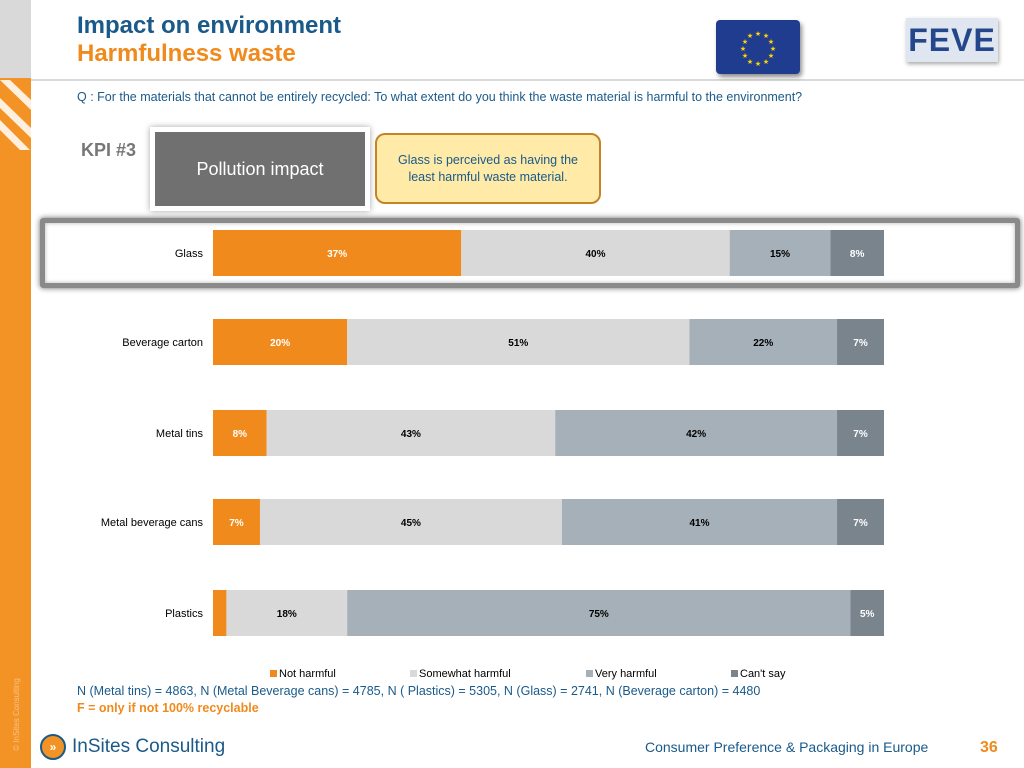 This screenshot has width=1024, height=768. What do you see at coordinates (15, 384) in the screenshot?
I see `left-accent-bar: © InSites Consulting` at bounding box center [15, 384].